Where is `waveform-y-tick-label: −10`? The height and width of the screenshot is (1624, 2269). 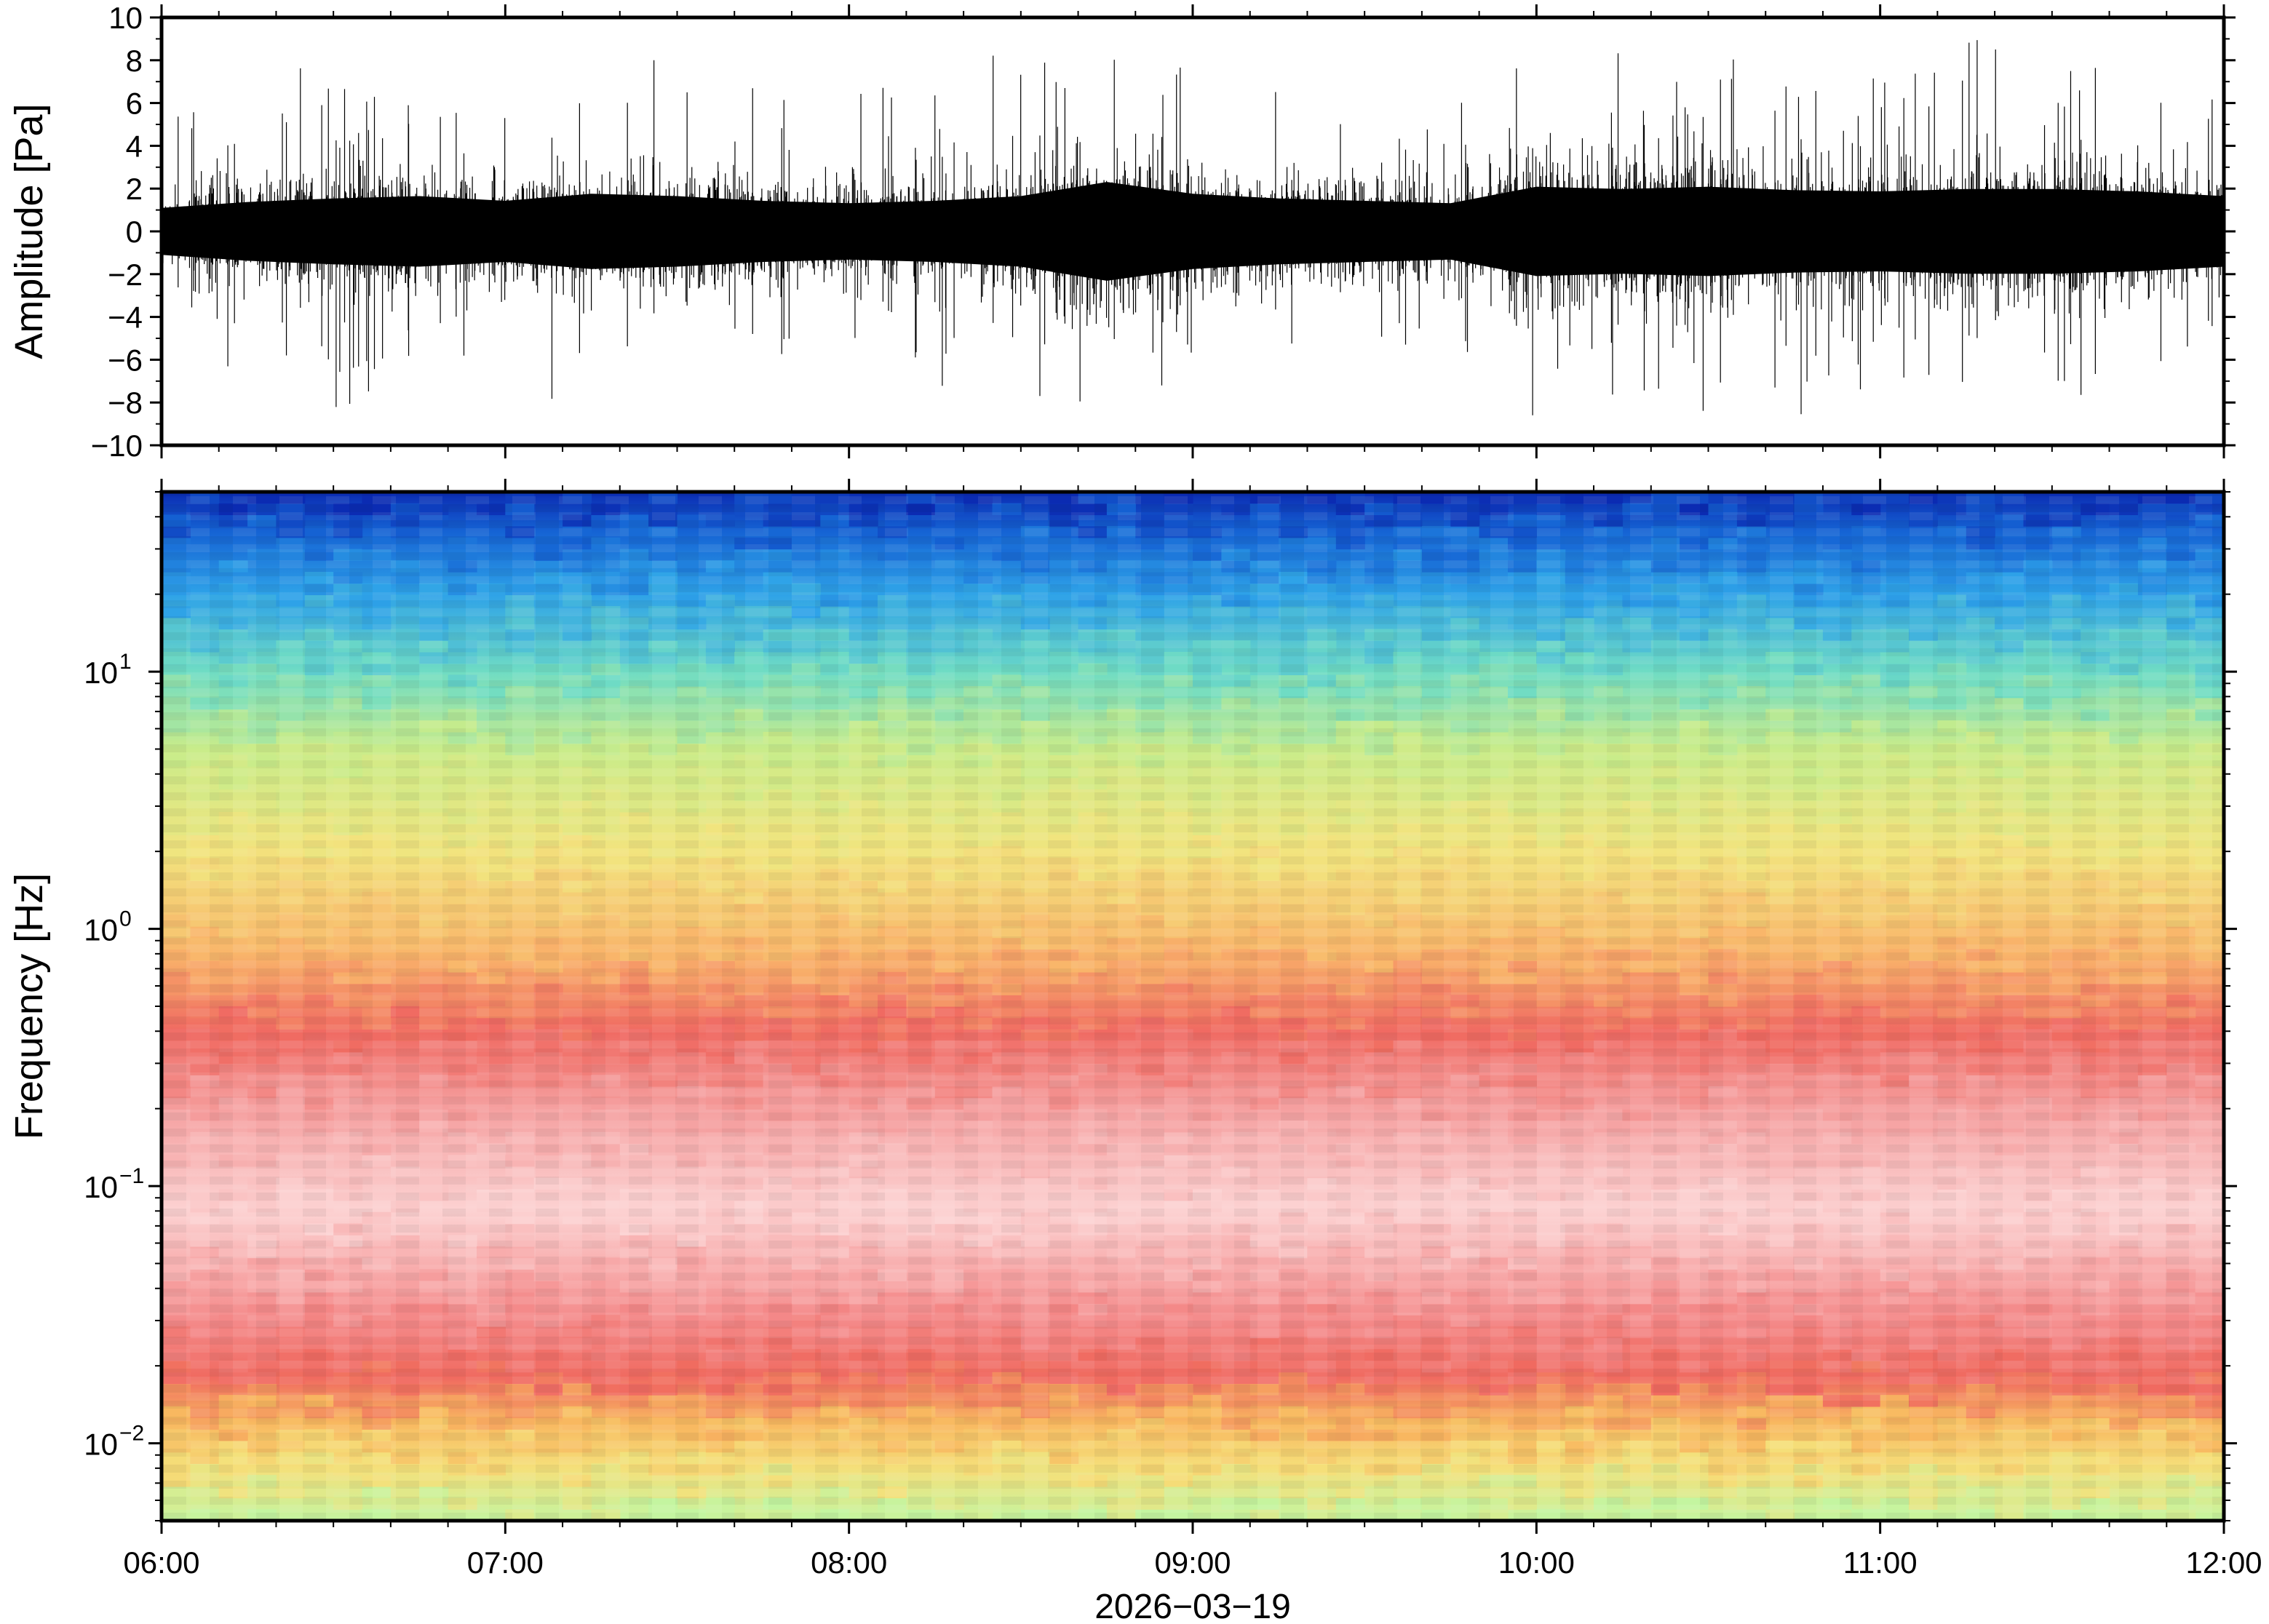
waveform-y-tick-label: −10 is located at coordinates (117, 446).